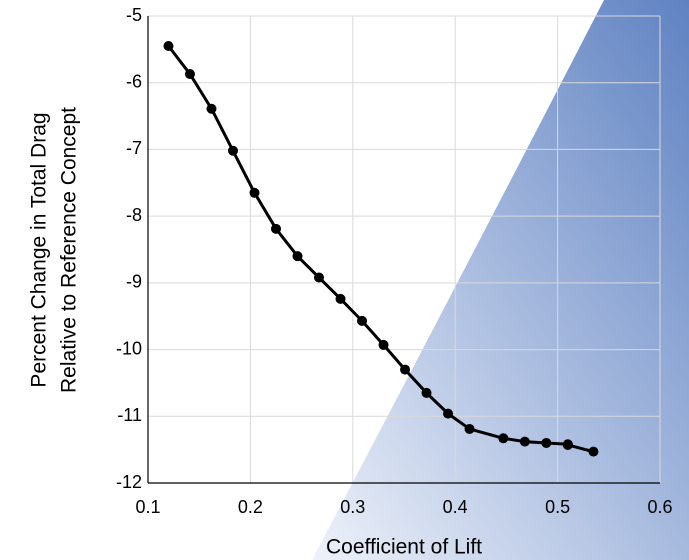 This screenshot has height=560, width=689. I want to click on y-tick-label: -10, so click(129, 348).